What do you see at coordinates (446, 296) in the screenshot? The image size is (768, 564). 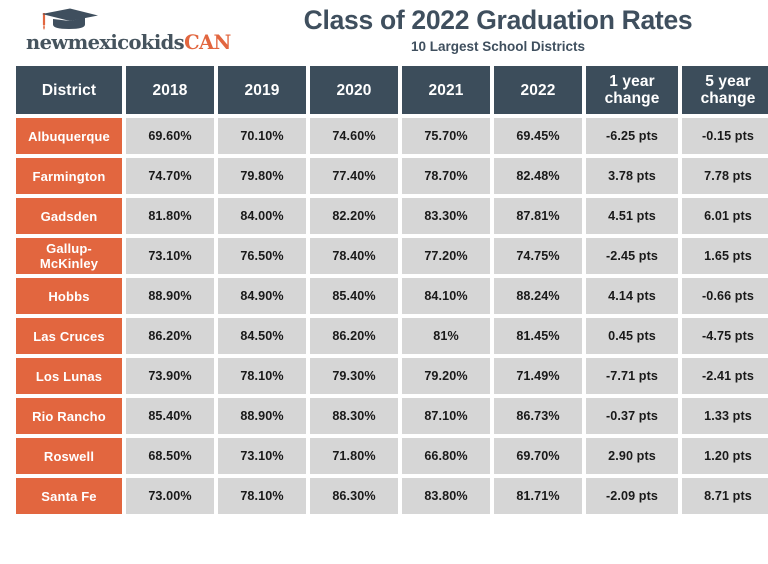 I see `data-cell-2021: 84.10%` at bounding box center [446, 296].